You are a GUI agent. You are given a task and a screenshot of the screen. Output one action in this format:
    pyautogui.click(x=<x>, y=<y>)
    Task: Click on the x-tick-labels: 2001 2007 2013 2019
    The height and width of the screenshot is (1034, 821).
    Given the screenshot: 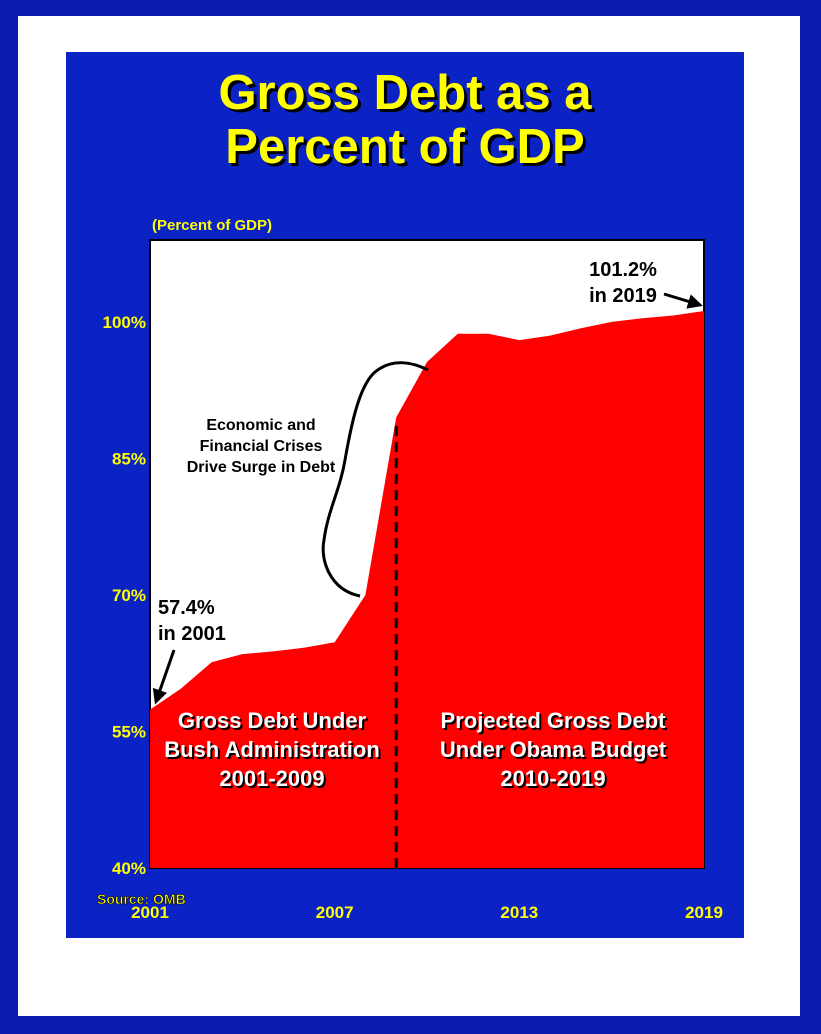 What is the action you would take?
    pyautogui.click(x=427, y=912)
    